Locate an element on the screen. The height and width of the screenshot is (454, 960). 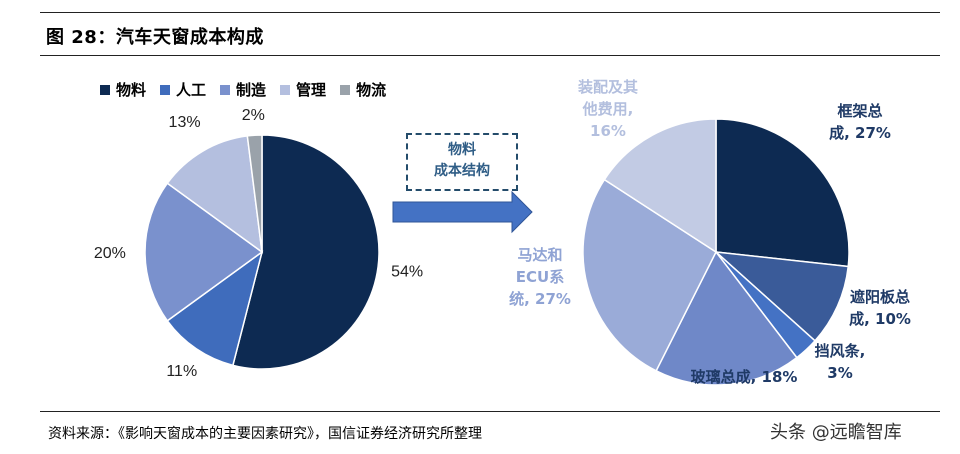
right-pie-value-label-5: 装配及其 他费用, 16% is located at coordinates (608, 109).